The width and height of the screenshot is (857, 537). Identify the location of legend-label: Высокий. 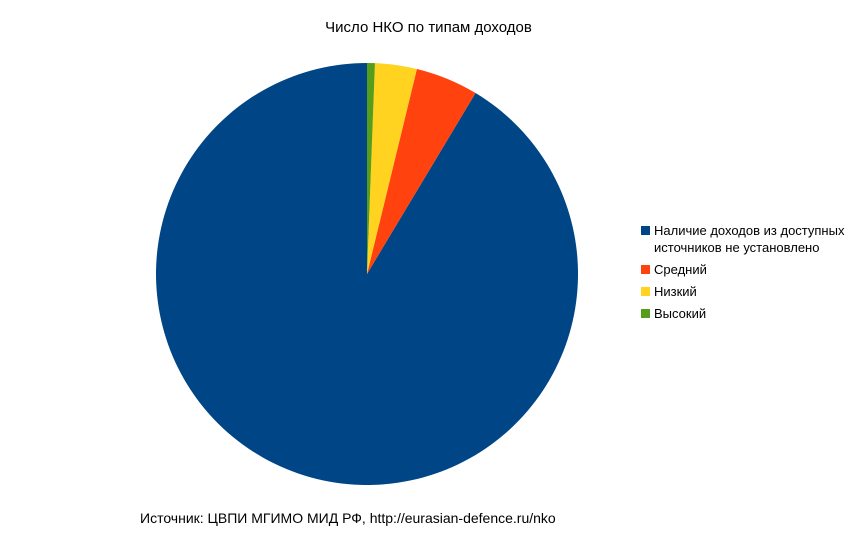
(680, 313).